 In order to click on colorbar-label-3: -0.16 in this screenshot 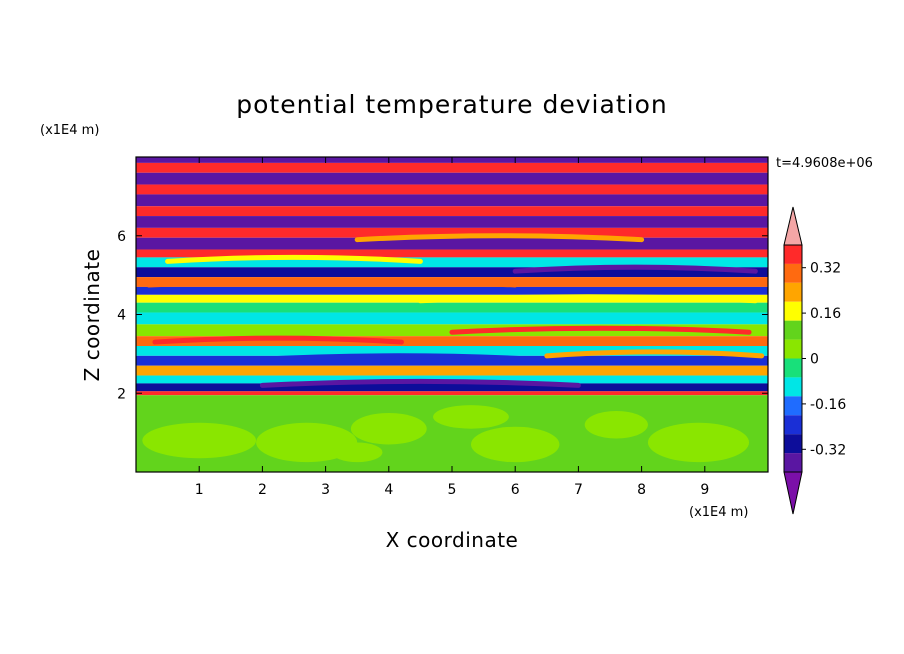, I will do `click(828, 405)`.